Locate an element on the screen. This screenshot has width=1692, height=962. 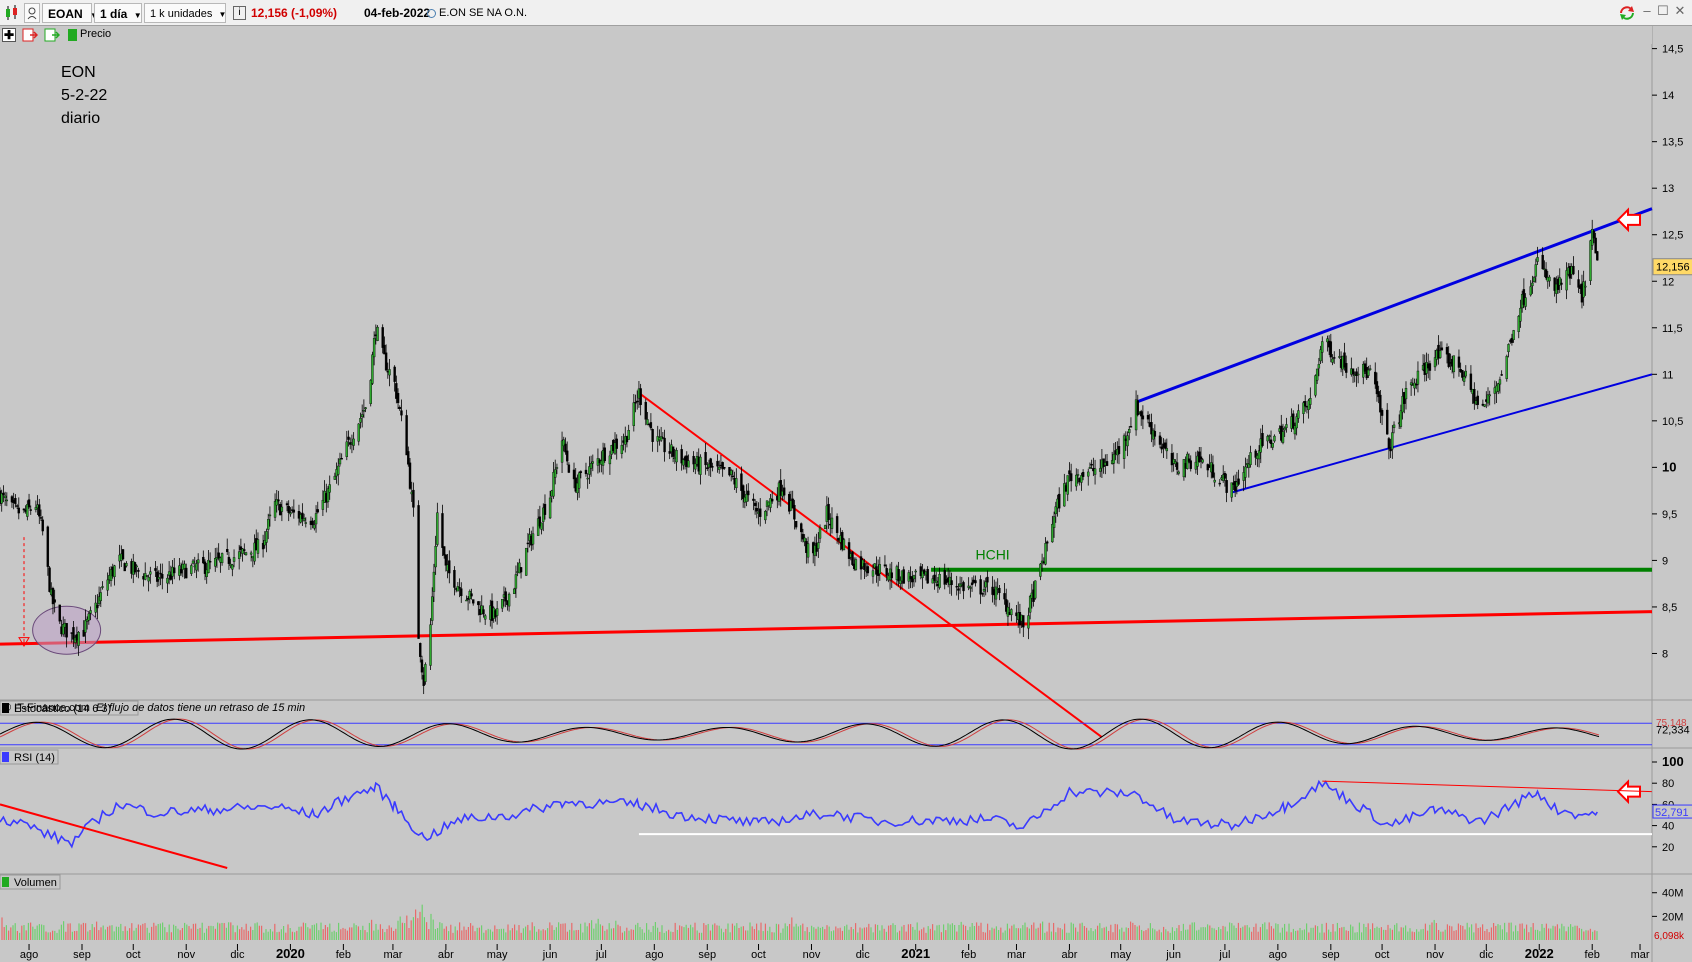
symbol-select: EOAN ▼ is located at coordinates (70, 13).